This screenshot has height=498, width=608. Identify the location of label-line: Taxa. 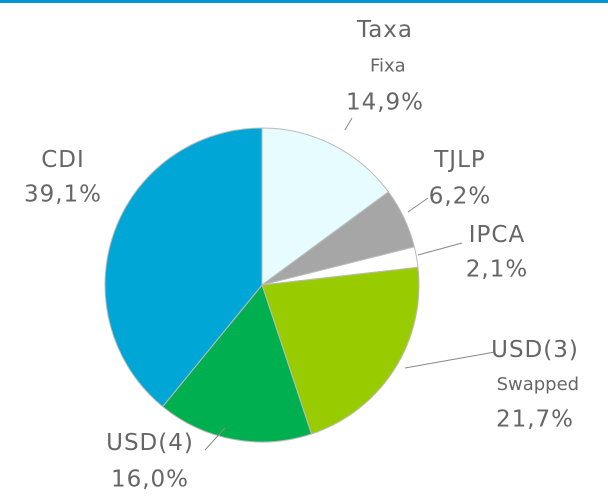
(384, 30).